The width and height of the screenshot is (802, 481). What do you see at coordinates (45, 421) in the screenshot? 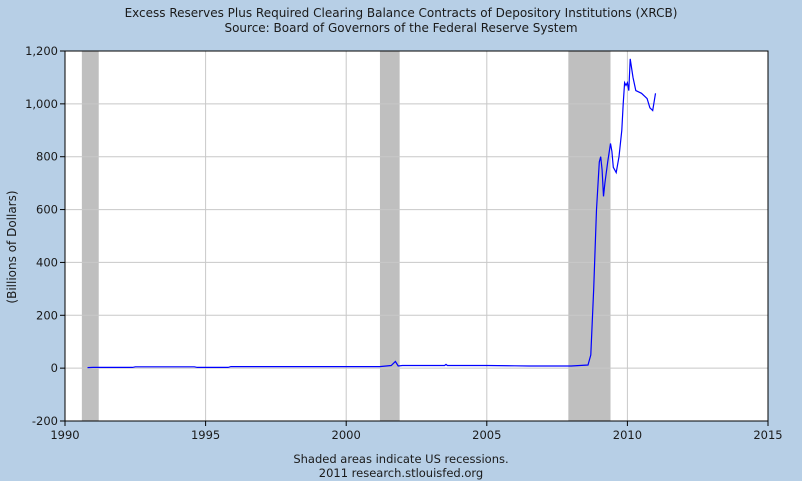
I see `y-tick-label: -200` at bounding box center [45, 421].